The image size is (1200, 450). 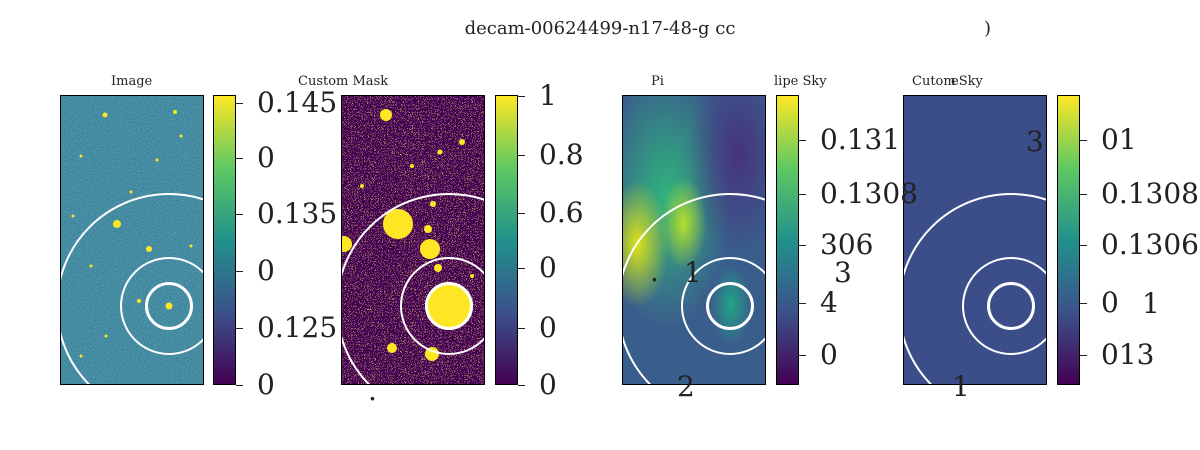 I want to click on image-panel, so click(x=132, y=240).